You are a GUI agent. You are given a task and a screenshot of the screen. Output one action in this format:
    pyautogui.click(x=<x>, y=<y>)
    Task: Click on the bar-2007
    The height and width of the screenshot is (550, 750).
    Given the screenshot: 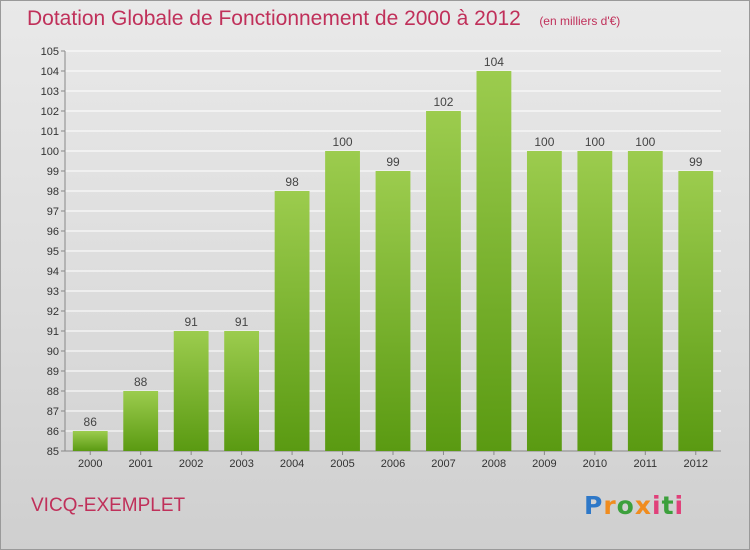 What is the action you would take?
    pyautogui.click(x=443, y=281)
    